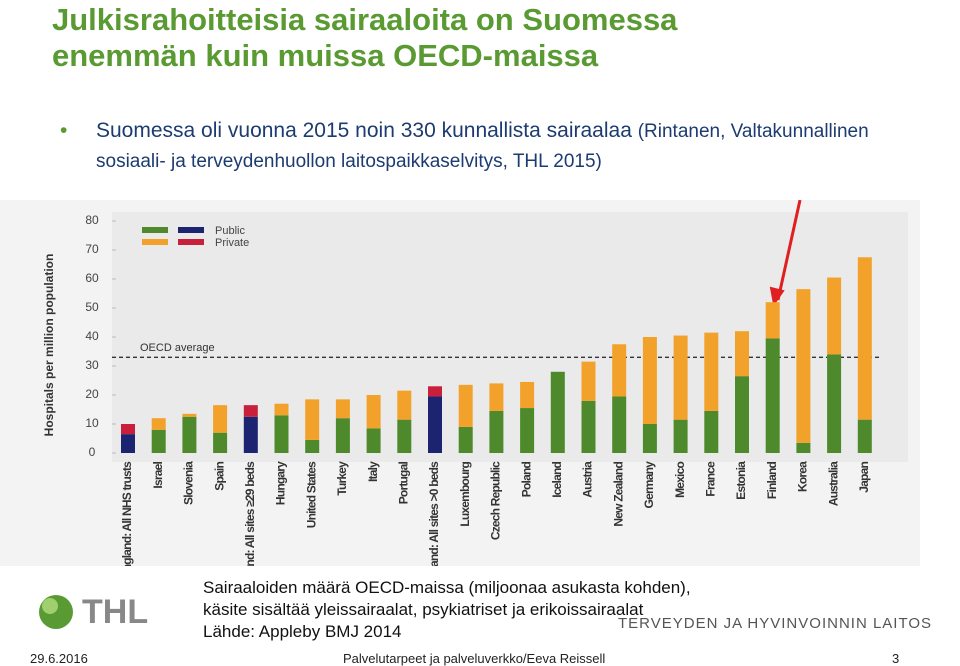 This screenshot has height=666, width=960. Describe the element at coordinates (92, 452) in the screenshot. I see `y-tick-label: 0` at that location.